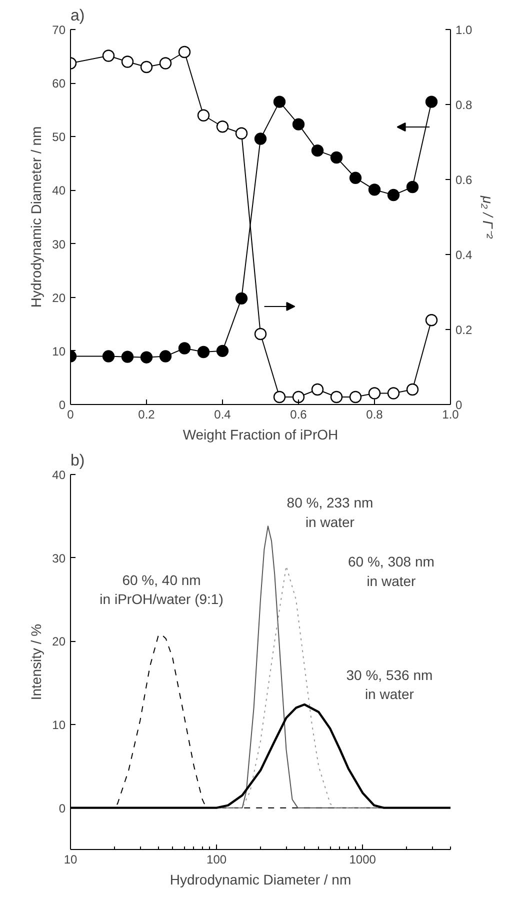 This screenshot has width=524, height=901. Describe the element at coordinates (330, 512) in the screenshot. I see `annotation: 80 %, 233 nm in water` at that location.